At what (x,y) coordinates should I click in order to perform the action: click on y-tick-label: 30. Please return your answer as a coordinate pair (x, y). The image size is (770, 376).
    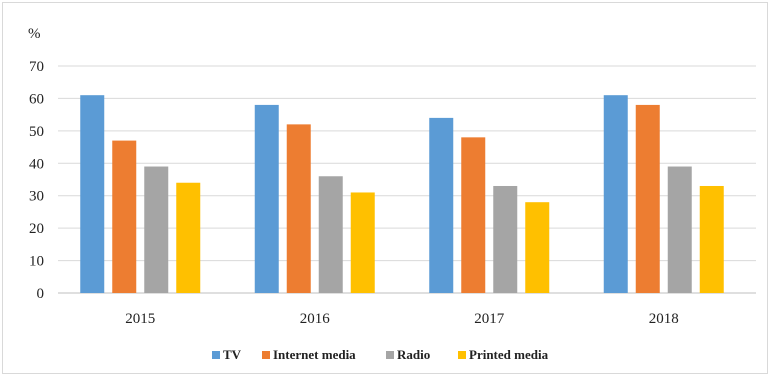
    Looking at the image, I should click on (36, 197).